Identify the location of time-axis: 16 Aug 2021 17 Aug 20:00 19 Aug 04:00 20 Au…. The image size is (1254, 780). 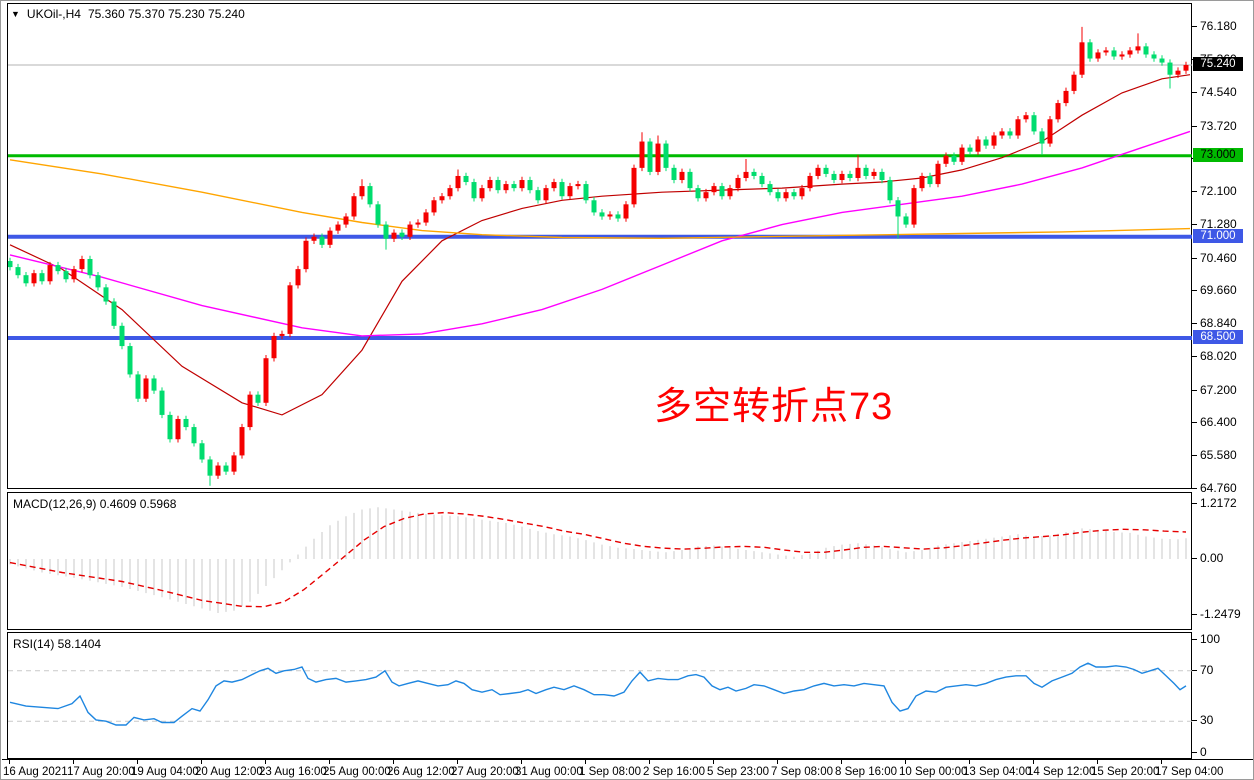
(627, 769).